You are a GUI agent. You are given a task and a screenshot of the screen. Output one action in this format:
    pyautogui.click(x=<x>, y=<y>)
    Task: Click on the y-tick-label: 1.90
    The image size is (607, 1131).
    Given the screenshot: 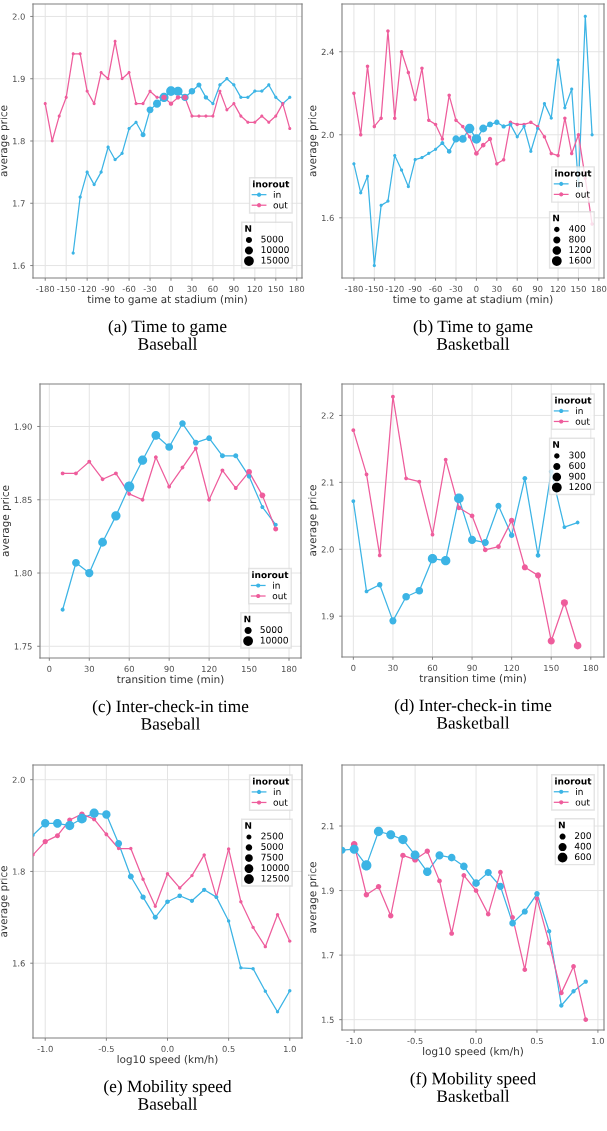 What is the action you would take?
    pyautogui.click(x=23, y=426)
    